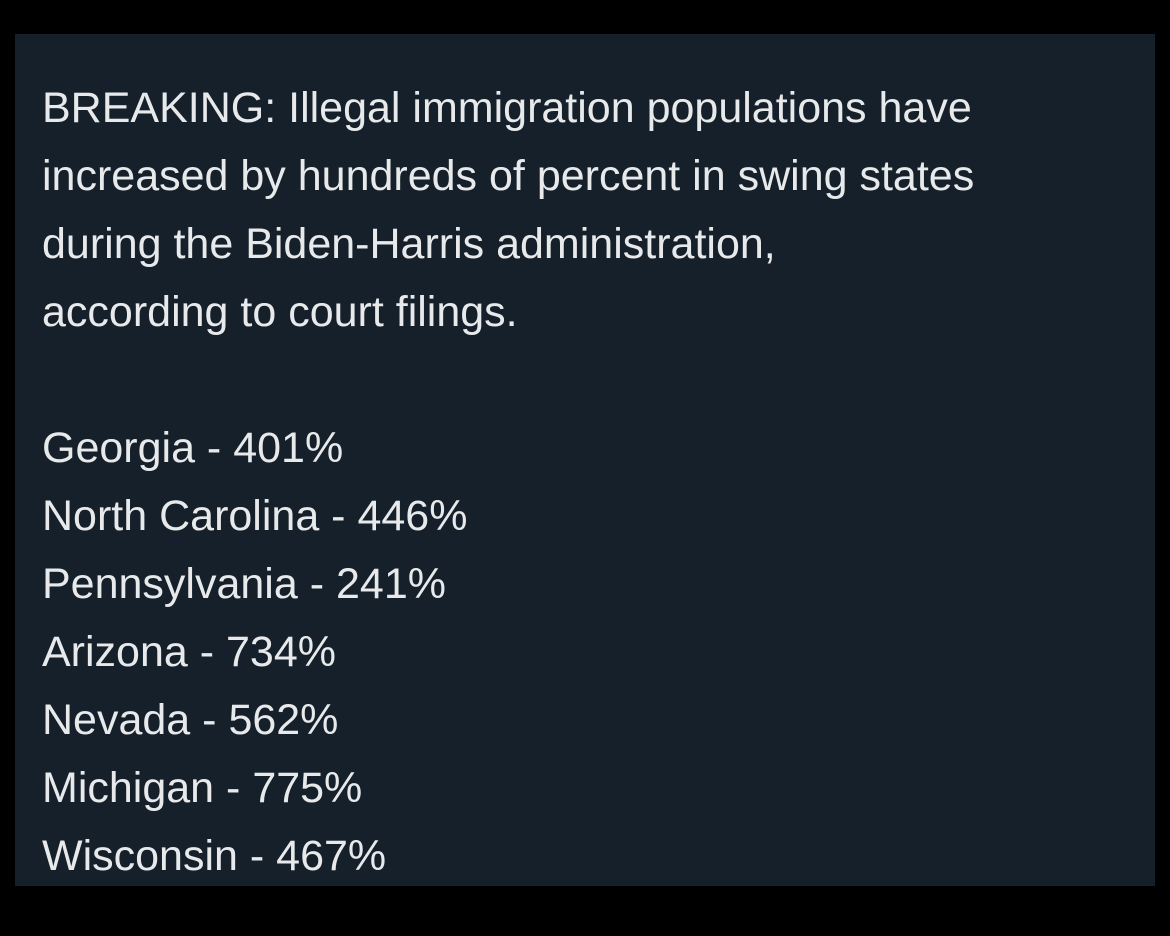 This screenshot has width=1170, height=936. What do you see at coordinates (598, 856) in the screenshot?
I see `stat-wisconsin: Wisconsin - 467%` at bounding box center [598, 856].